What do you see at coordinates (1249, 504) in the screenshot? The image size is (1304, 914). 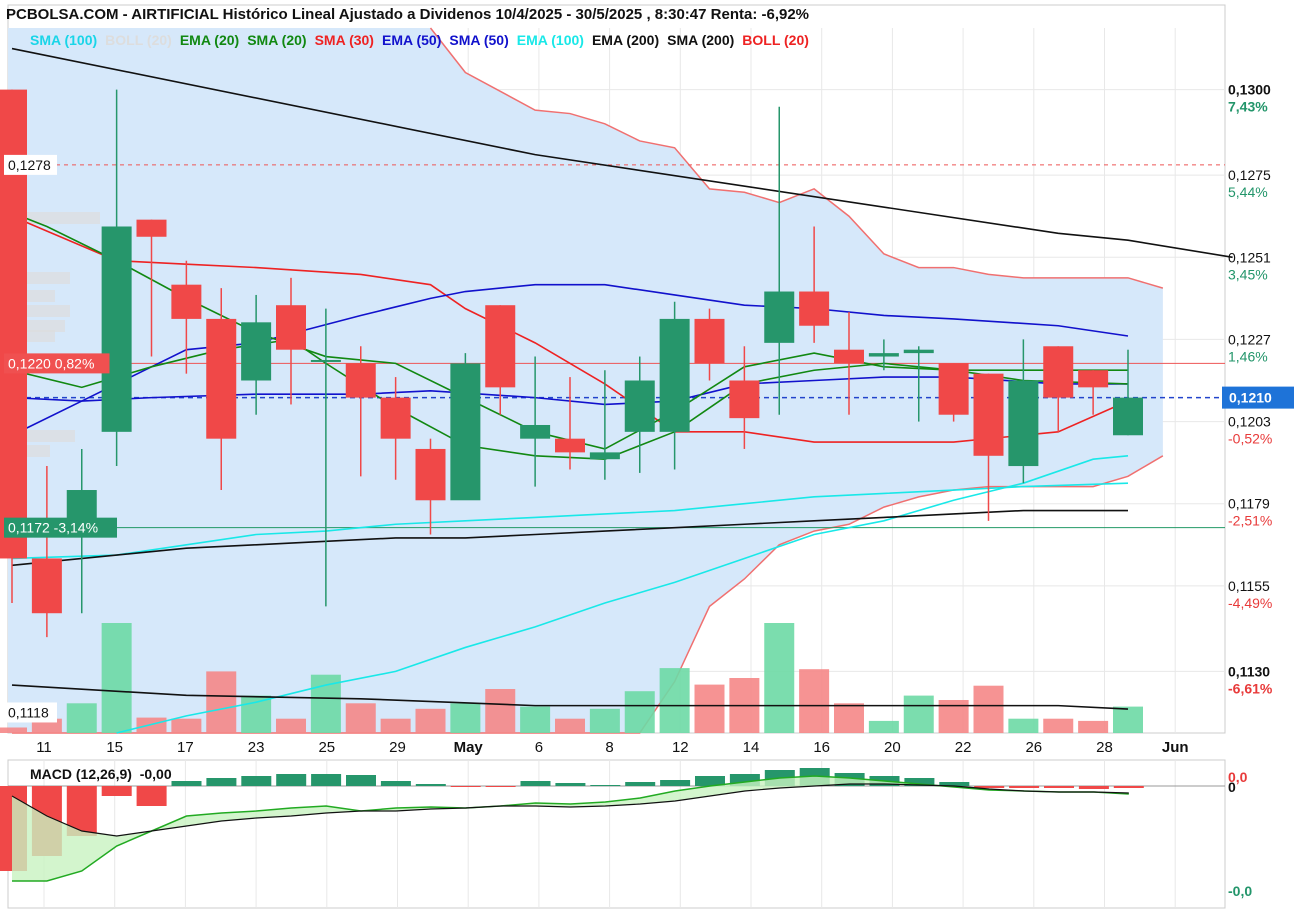 I see `y-tick-label: 0,1179` at bounding box center [1249, 504].